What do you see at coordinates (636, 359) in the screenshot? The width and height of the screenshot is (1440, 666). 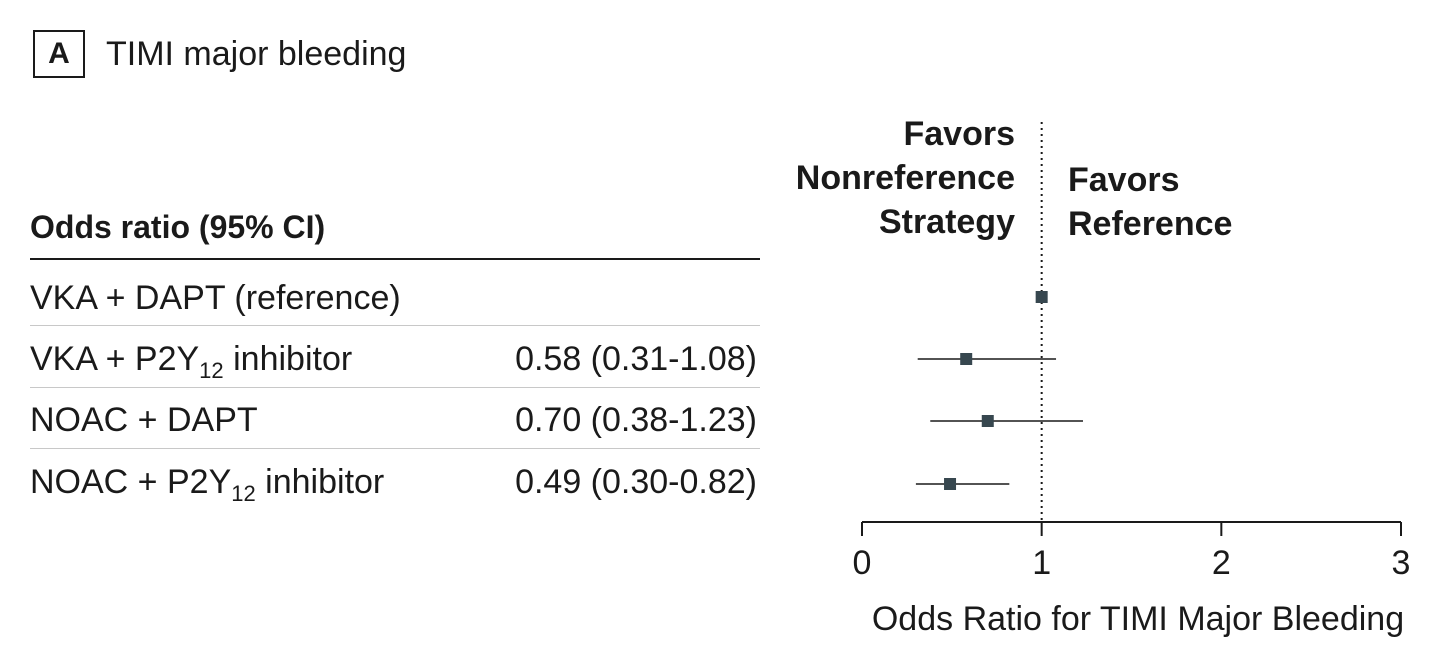 I see `row-value-1: 0.58 (0.31-1.08)` at bounding box center [636, 359].